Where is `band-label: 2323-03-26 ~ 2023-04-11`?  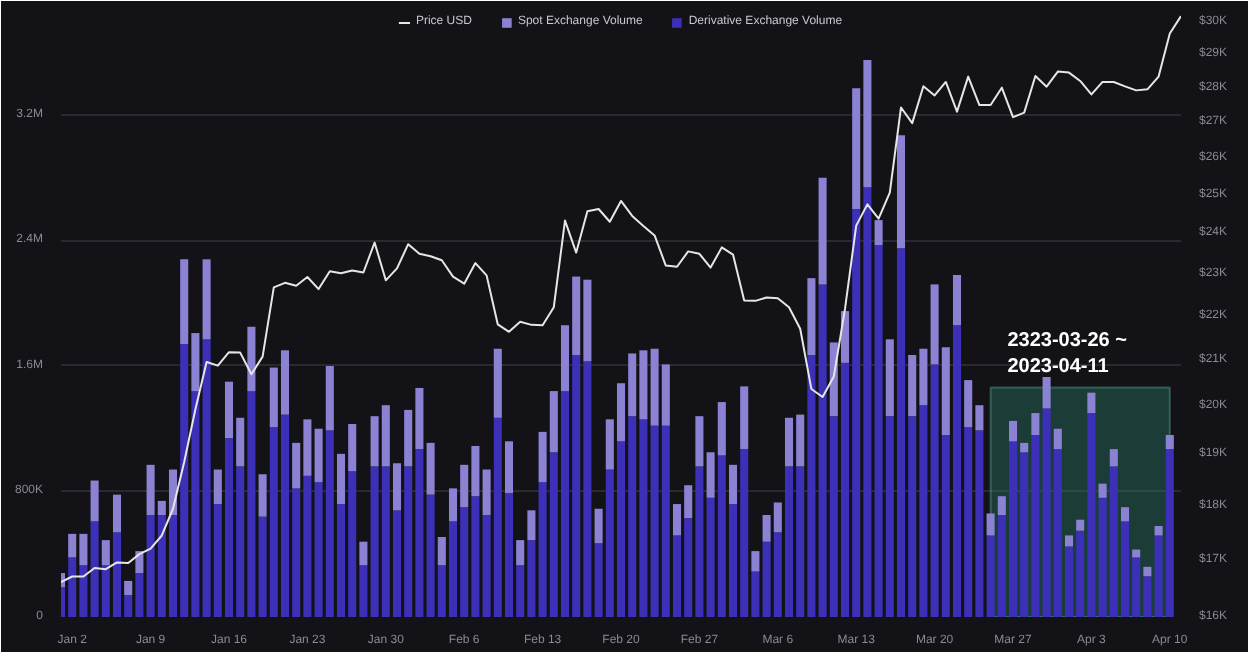
band-label: 2323-03-26 ~ 2023-04-11 is located at coordinates (1067, 354).